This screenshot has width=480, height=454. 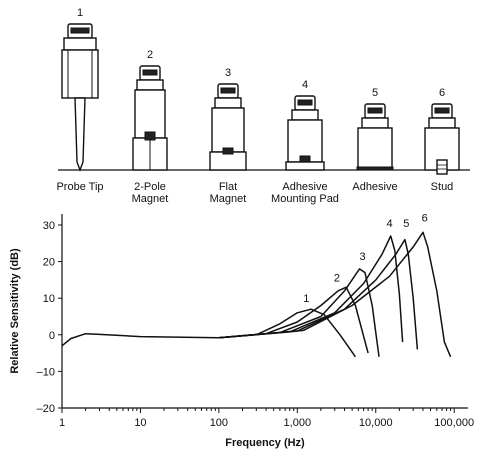 What do you see at coordinates (49, 299) in the screenshot?
I see `y-tick-label: 10` at bounding box center [49, 299].